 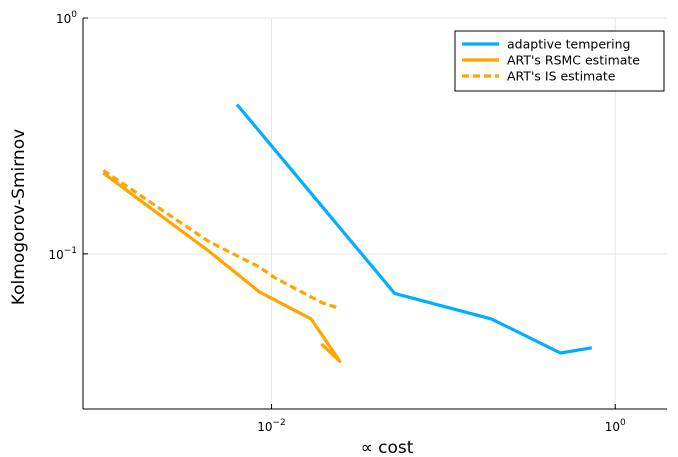 What do you see at coordinates (561, 76) in the screenshot?
I see `legend-label: ART's IS estimate` at bounding box center [561, 76].